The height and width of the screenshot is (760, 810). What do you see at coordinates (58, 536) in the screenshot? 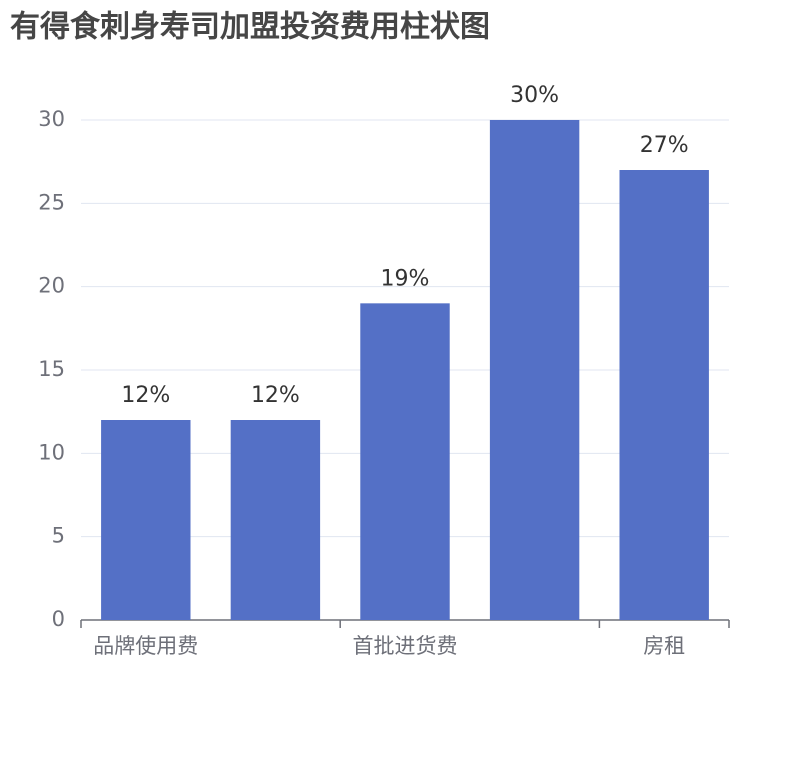
I see `y-tick-label: 5` at bounding box center [58, 536].